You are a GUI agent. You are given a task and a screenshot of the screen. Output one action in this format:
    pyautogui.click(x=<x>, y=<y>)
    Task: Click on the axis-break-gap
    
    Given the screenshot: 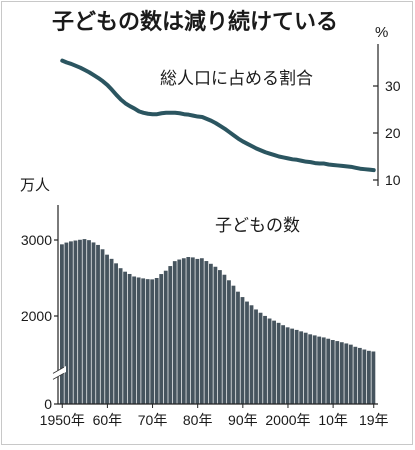 What is the action you would take?
    pyautogui.click(x=59, y=373)
    